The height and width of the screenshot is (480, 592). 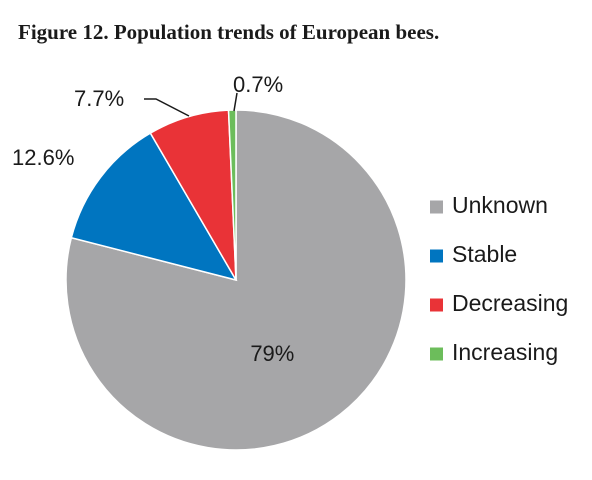 I want to click on leader-line-decreasing, so click(x=167, y=107).